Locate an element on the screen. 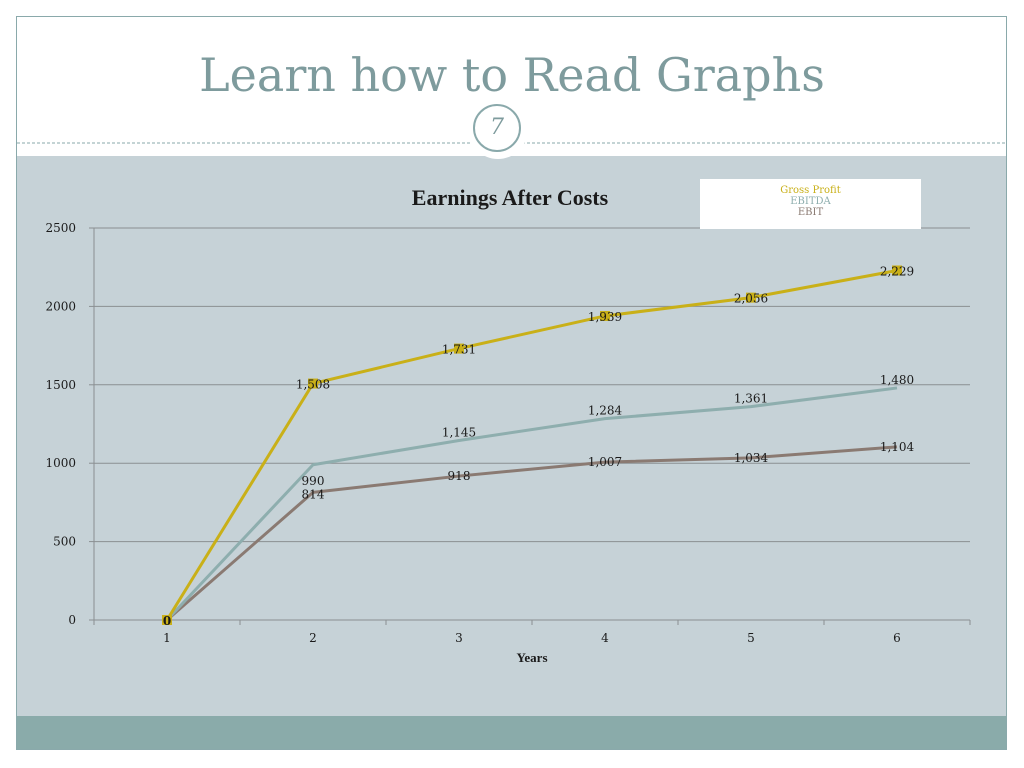 This screenshot has width=1024, height=768. y-tick-label: 1000 is located at coordinates (60, 463).